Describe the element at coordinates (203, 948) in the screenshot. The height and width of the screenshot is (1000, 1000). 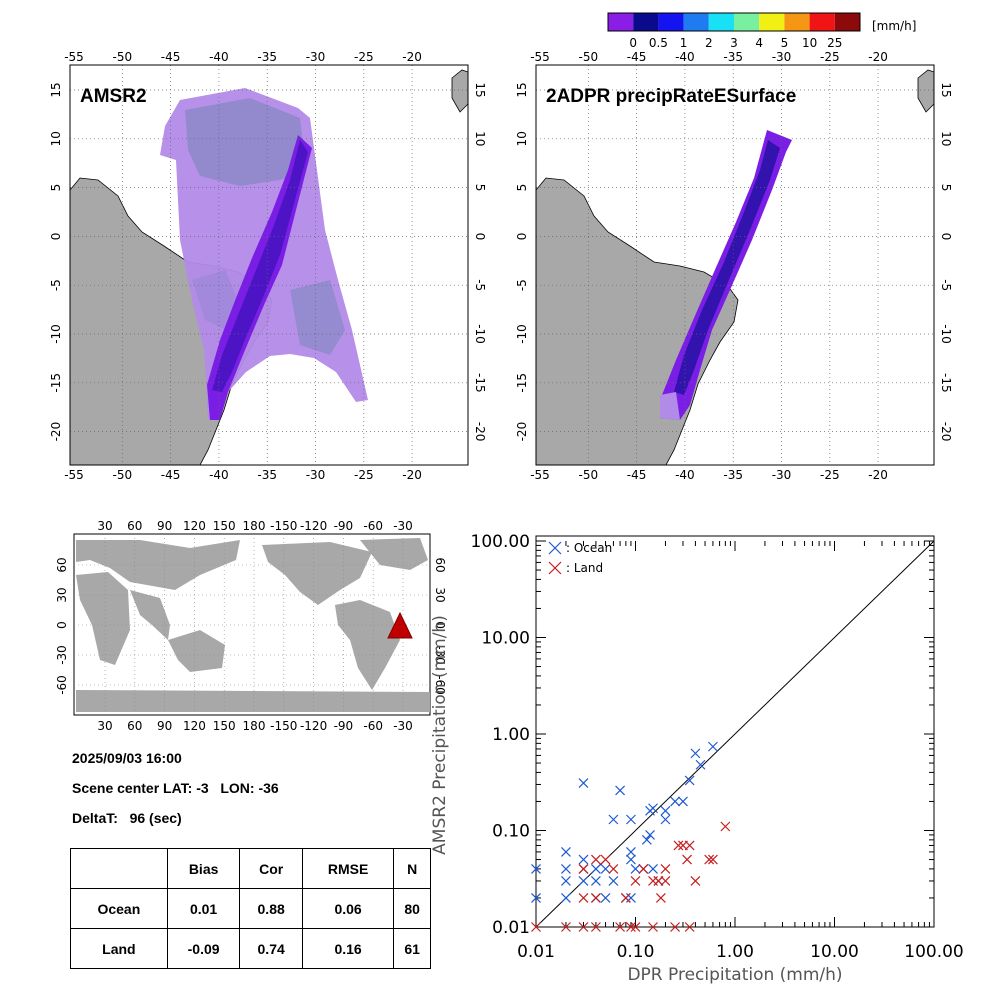
I see `table-cell: -0.09` at that location.